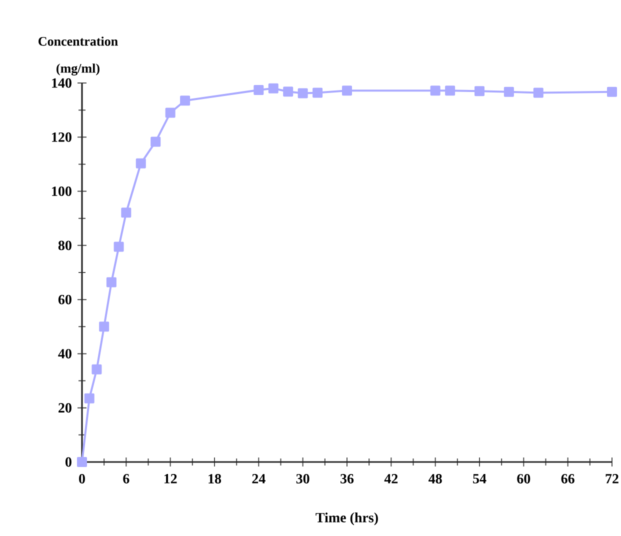 This screenshot has height=536, width=621. I want to click on y-tick-label: 100, so click(62, 191).